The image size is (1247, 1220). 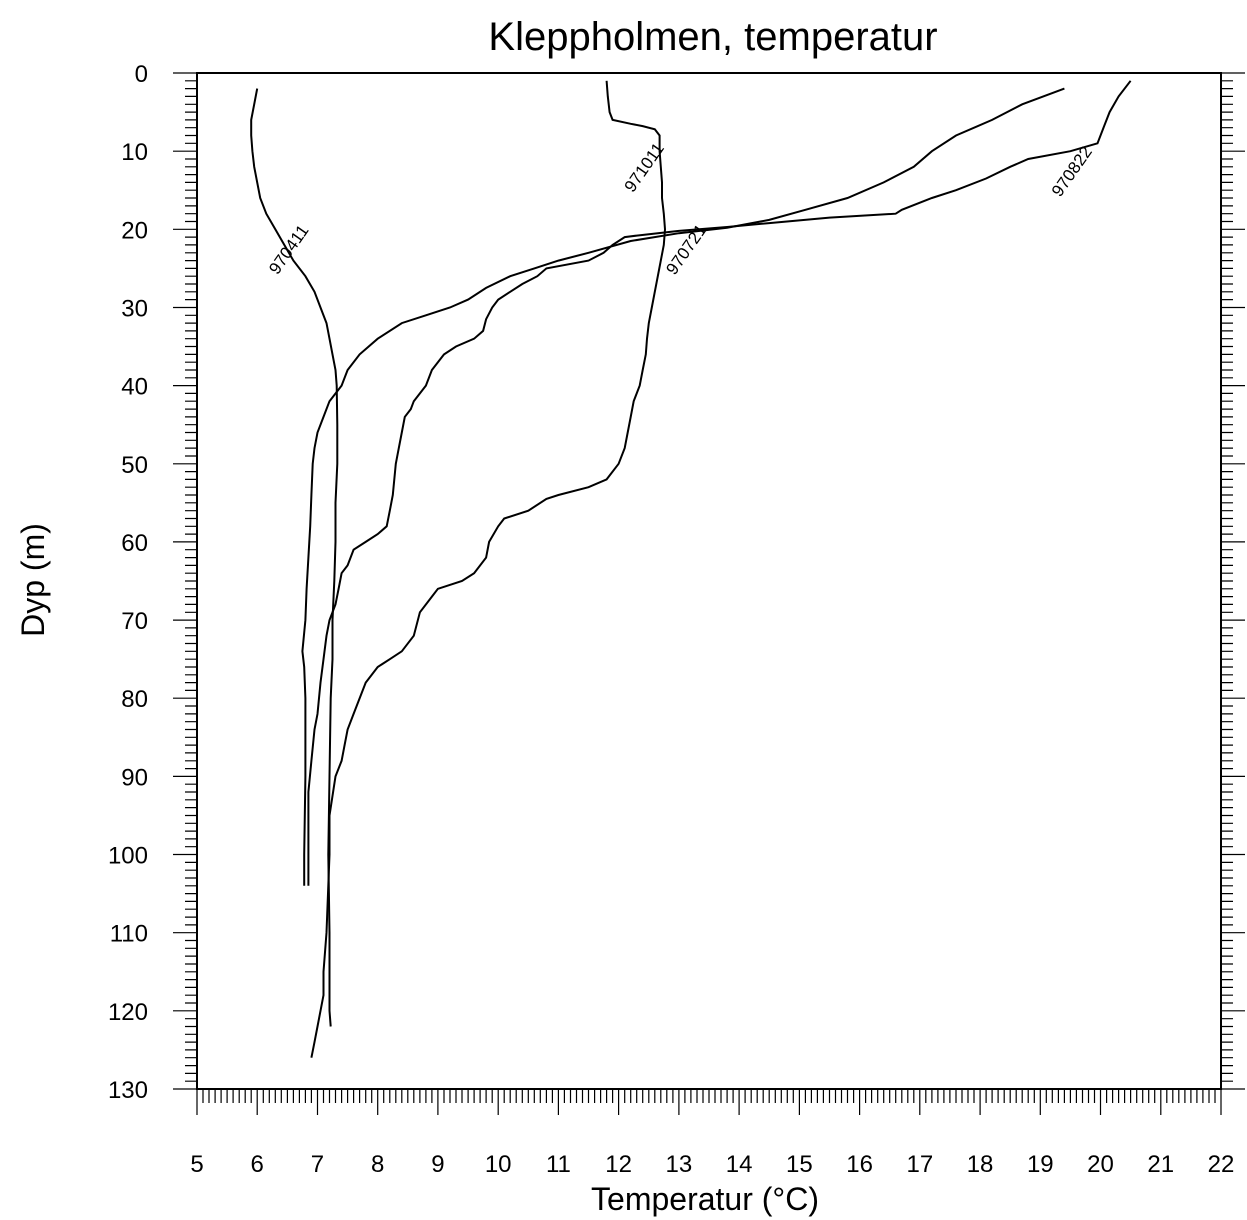 What do you see at coordinates (859, 1164) in the screenshot?
I see `x-tick-label: 16` at bounding box center [859, 1164].